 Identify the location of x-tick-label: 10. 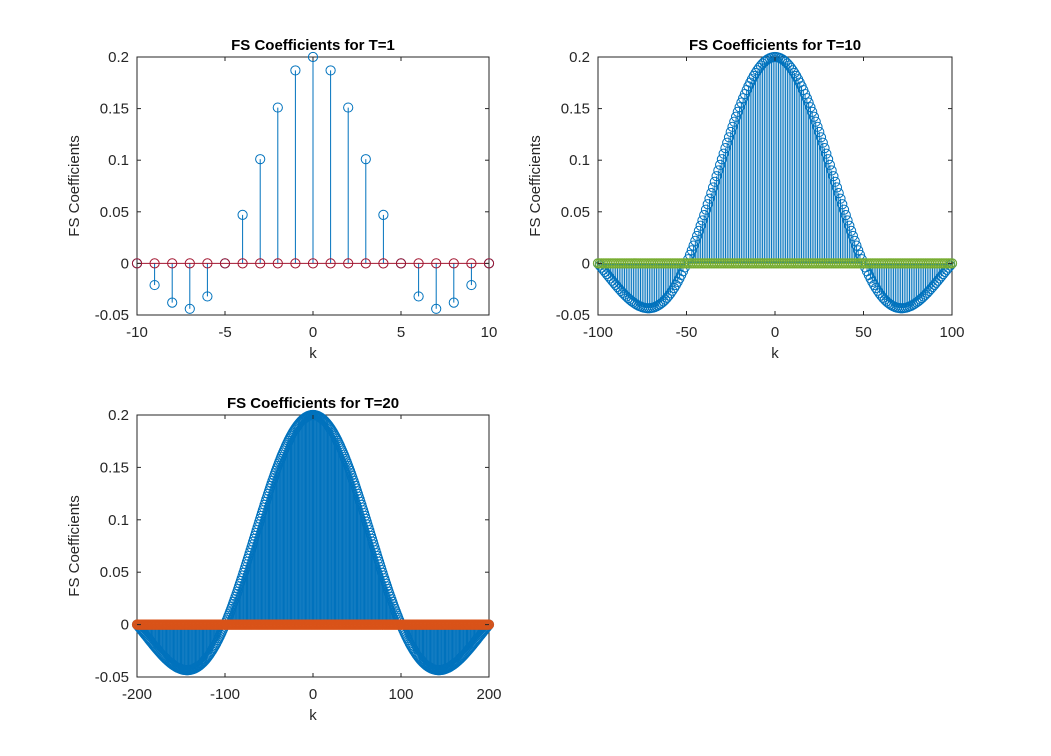
(489, 332).